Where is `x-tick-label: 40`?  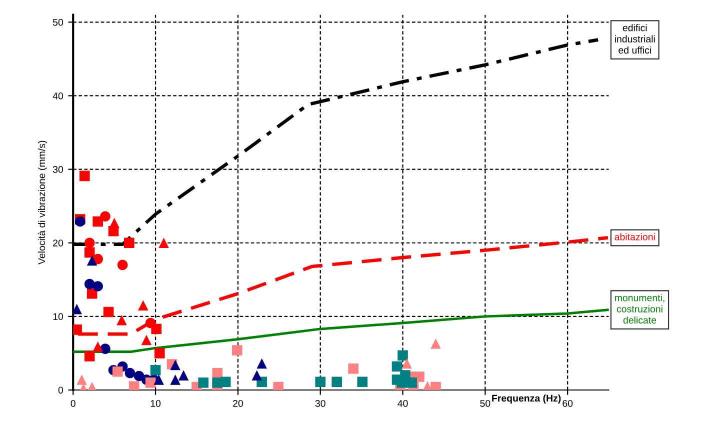
x-tick-label: 40 is located at coordinates (403, 403).